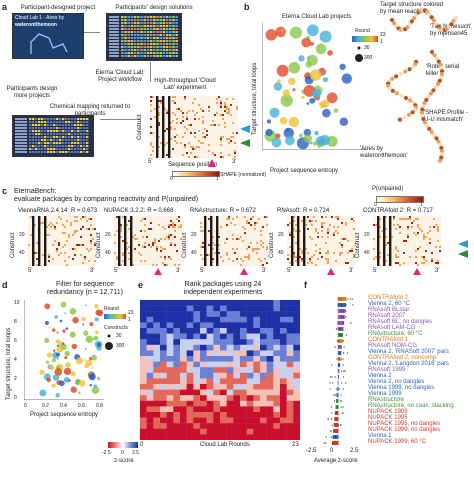 Image resolution: width=474 pixels, height=481 pixels. I want to click on shape-profile-structure-base, so click(436, 138).